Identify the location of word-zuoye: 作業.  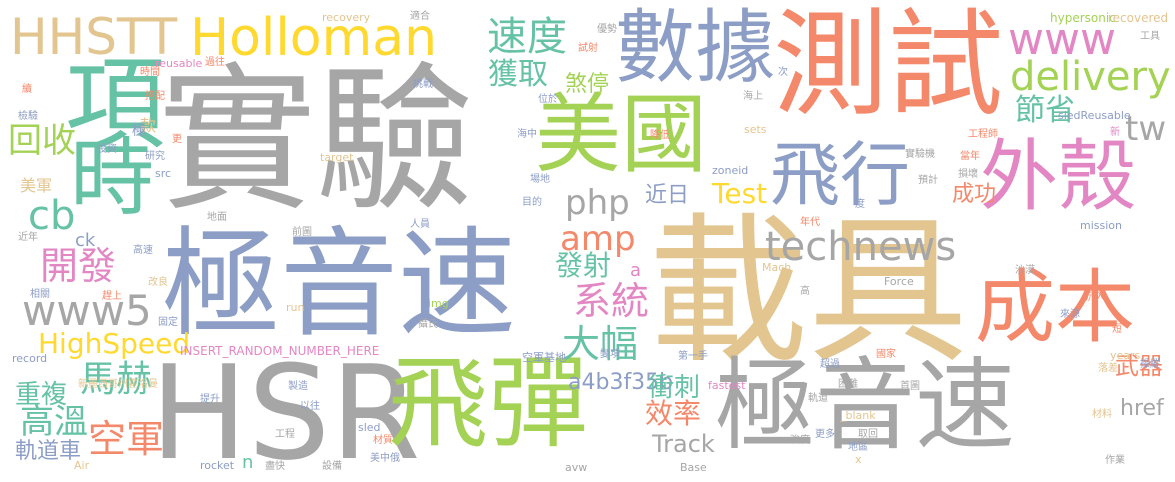
(1115, 460).